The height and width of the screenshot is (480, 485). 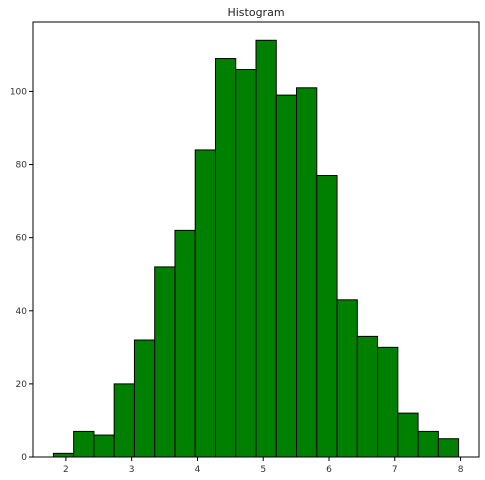 What do you see at coordinates (24, 458) in the screenshot?
I see `y-tick-label: 0` at bounding box center [24, 458].